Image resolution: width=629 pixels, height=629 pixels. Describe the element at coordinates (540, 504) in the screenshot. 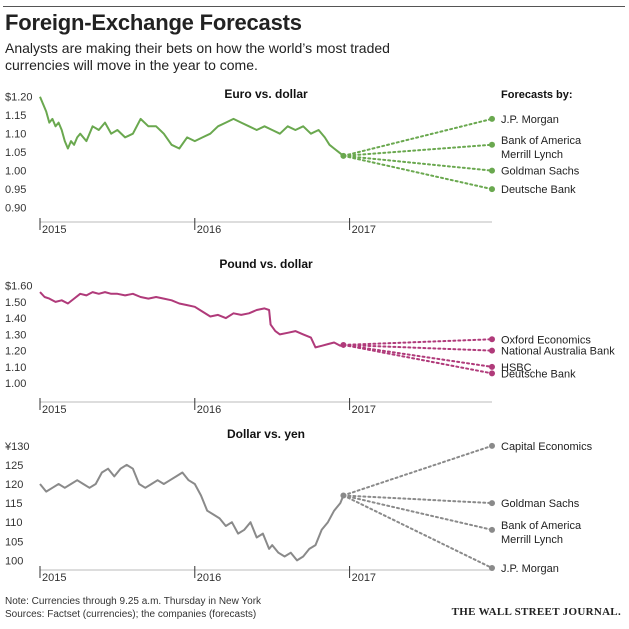

I see `panel-3-forecast-label: Goldman Sachs` at that location.